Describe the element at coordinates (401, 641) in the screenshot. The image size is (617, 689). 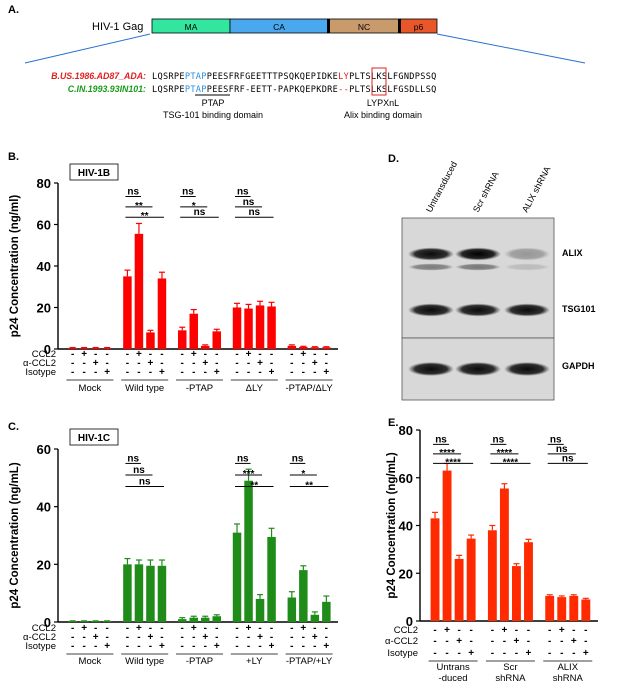
I see `treatment-label: α-CCL2` at that location.